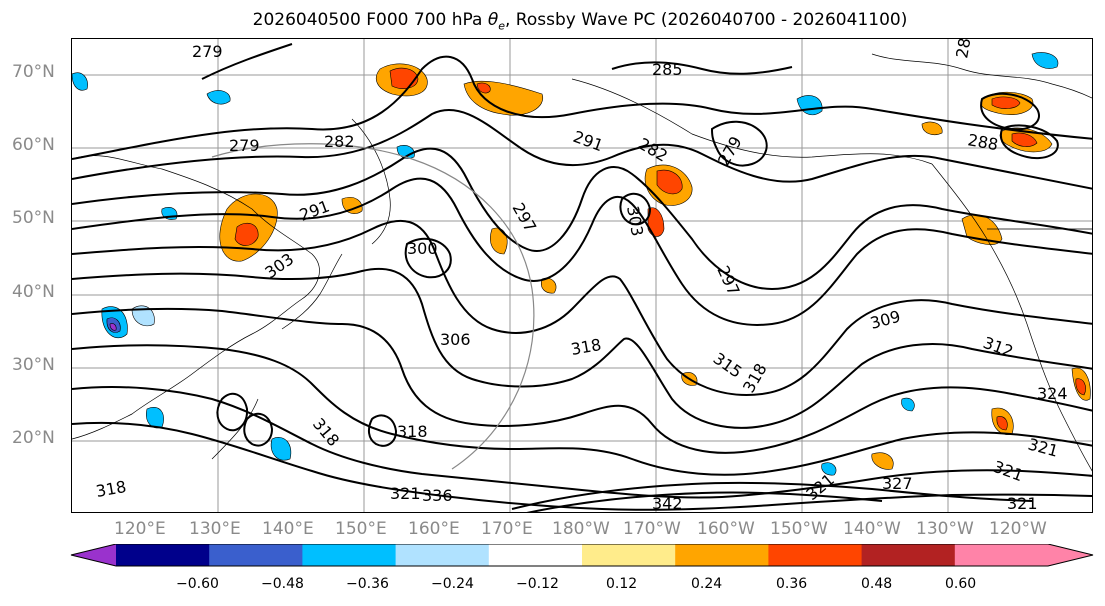 Image resolution: width=1105 pixels, height=606 pixels. Describe the element at coordinates (581, 529) in the screenshot. I see `lon-label-180w: 180°W` at that location.